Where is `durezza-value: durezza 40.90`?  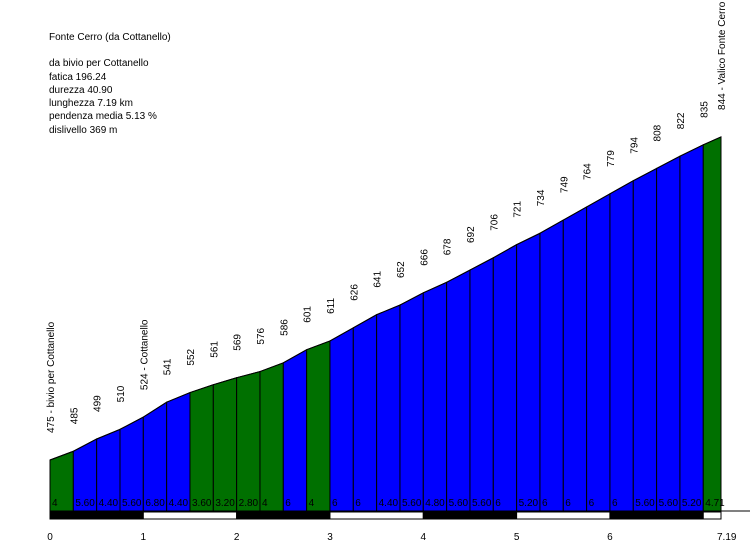
durezza-value: durezza 40.90 is located at coordinates (81, 90).